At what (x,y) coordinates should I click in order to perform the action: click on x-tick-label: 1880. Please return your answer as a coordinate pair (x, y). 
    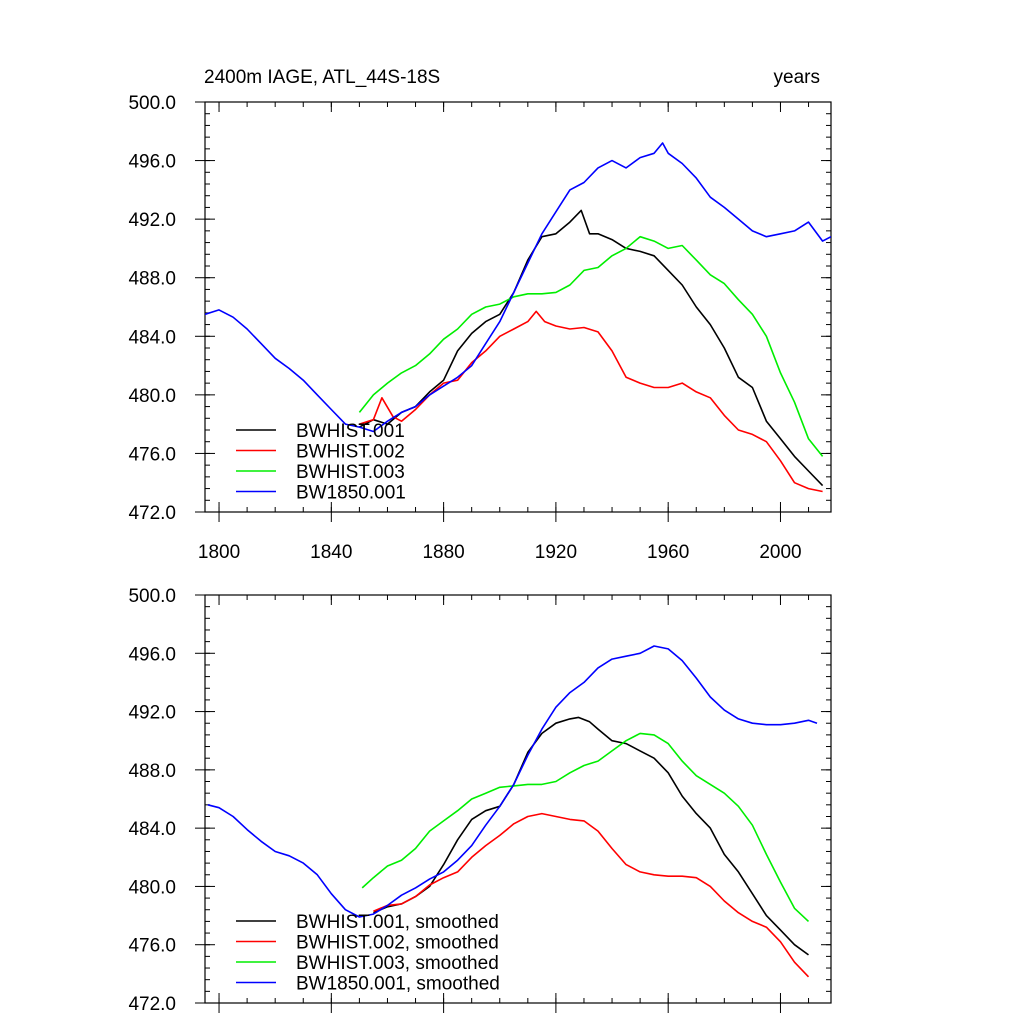
    Looking at the image, I should click on (443, 552).